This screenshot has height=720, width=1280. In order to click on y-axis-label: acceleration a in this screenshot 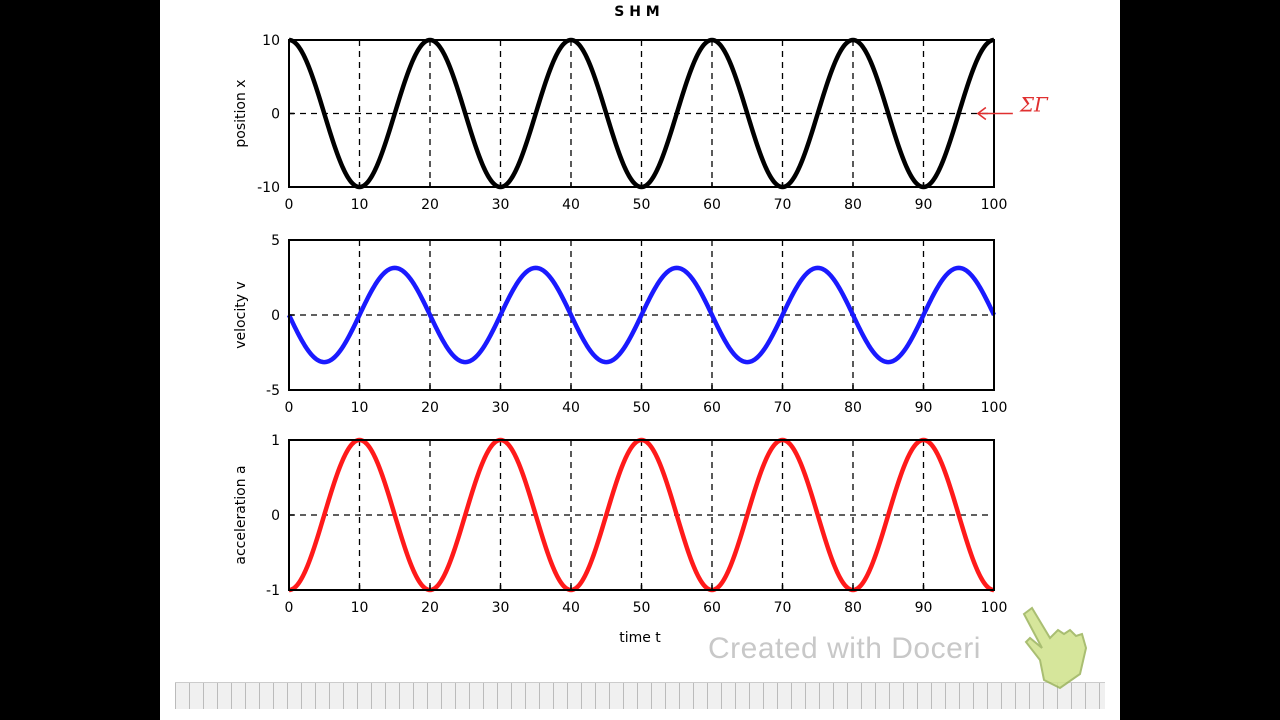, I will do `click(241, 514)`.